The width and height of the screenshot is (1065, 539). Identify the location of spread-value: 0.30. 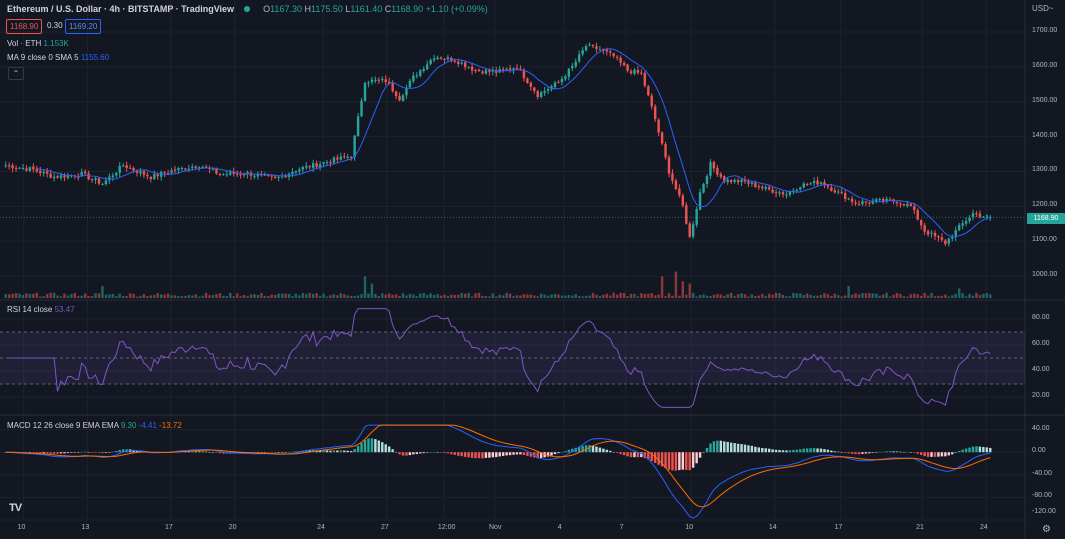
(55, 25).